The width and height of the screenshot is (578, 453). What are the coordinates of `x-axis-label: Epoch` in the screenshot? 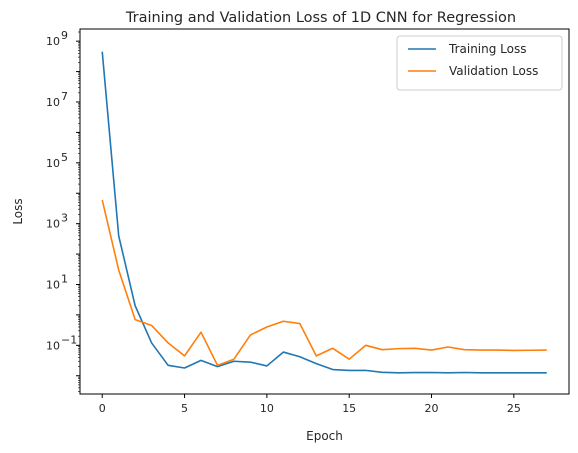 It's located at (324, 436).